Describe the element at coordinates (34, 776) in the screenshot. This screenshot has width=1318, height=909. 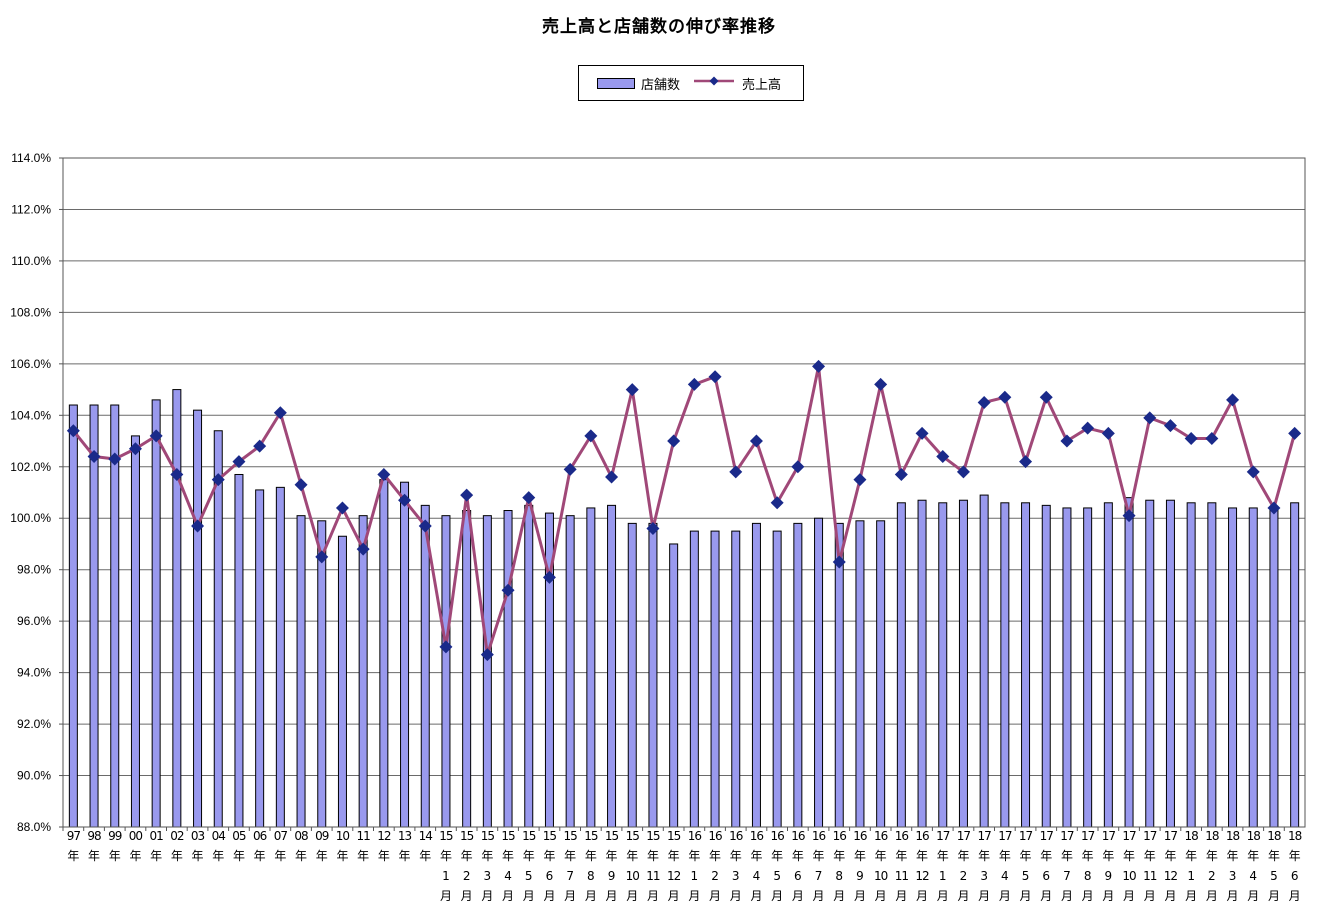
I see `y-tick-label: 90.0%` at that location.